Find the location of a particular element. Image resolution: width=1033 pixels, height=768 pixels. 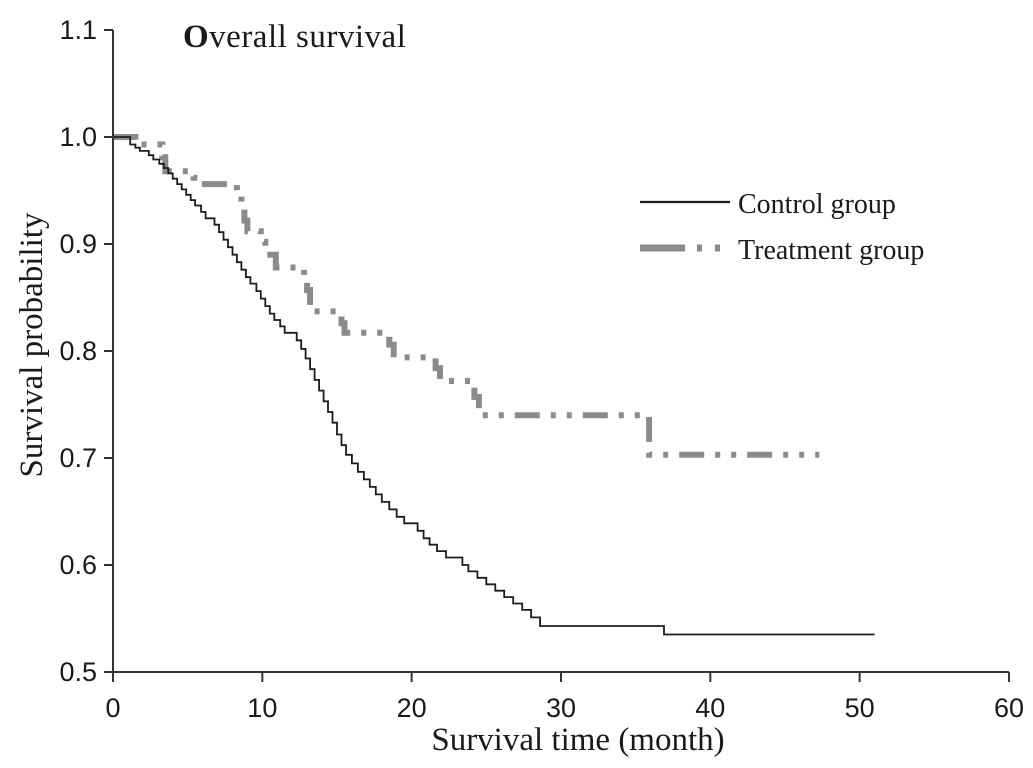

chart-title-lead: O is located at coordinates (196, 37).